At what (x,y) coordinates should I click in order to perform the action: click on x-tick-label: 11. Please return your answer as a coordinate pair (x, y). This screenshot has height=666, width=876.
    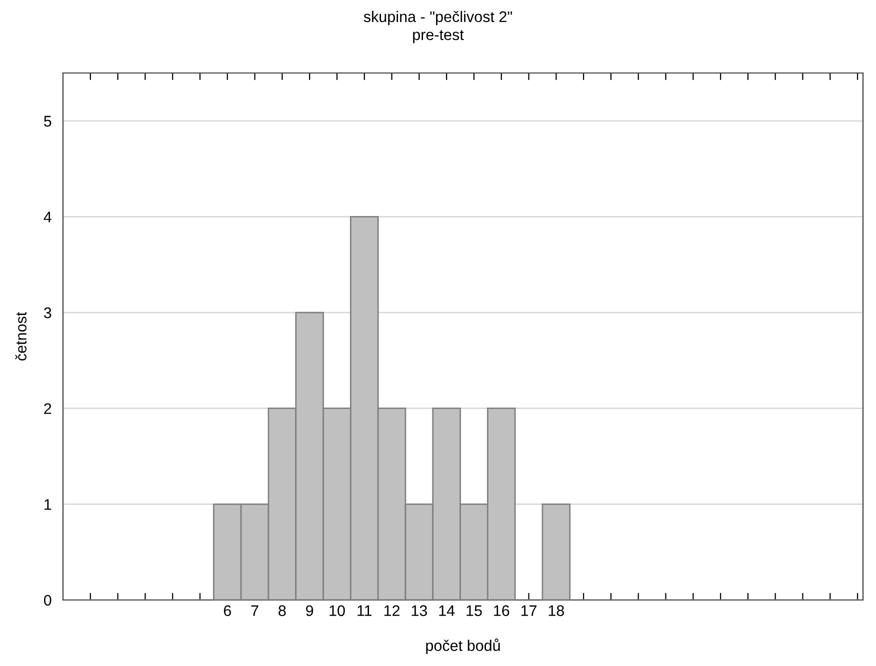
    Looking at the image, I should click on (365, 610).